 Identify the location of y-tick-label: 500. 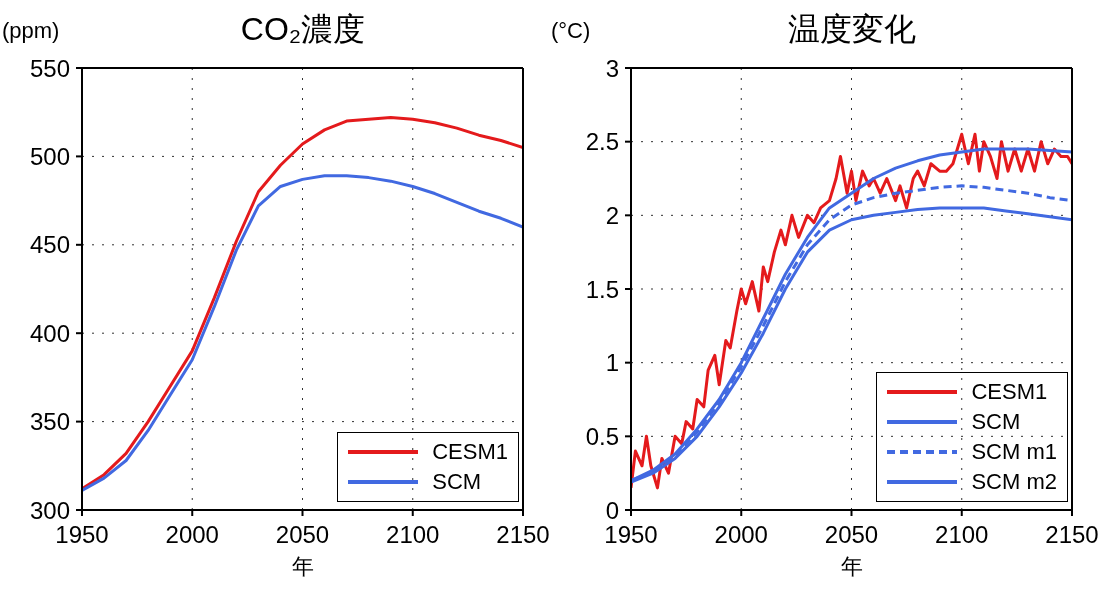
(49, 156).